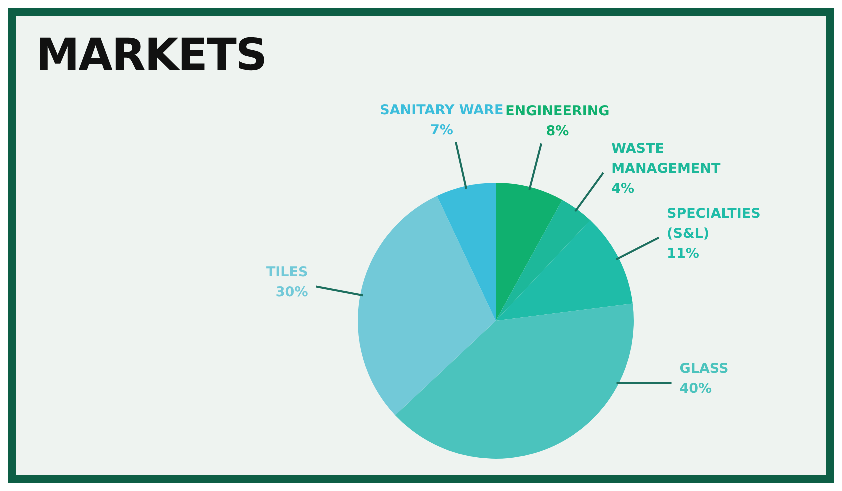  I want to click on slice-label: SANITARY WARE, so click(442, 110).